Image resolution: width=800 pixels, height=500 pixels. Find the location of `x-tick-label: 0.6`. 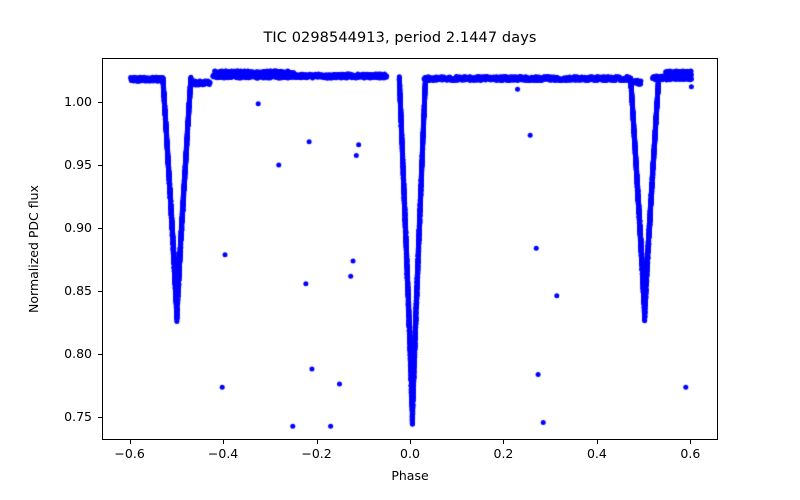

x-tick-label: 0.6 is located at coordinates (690, 453).